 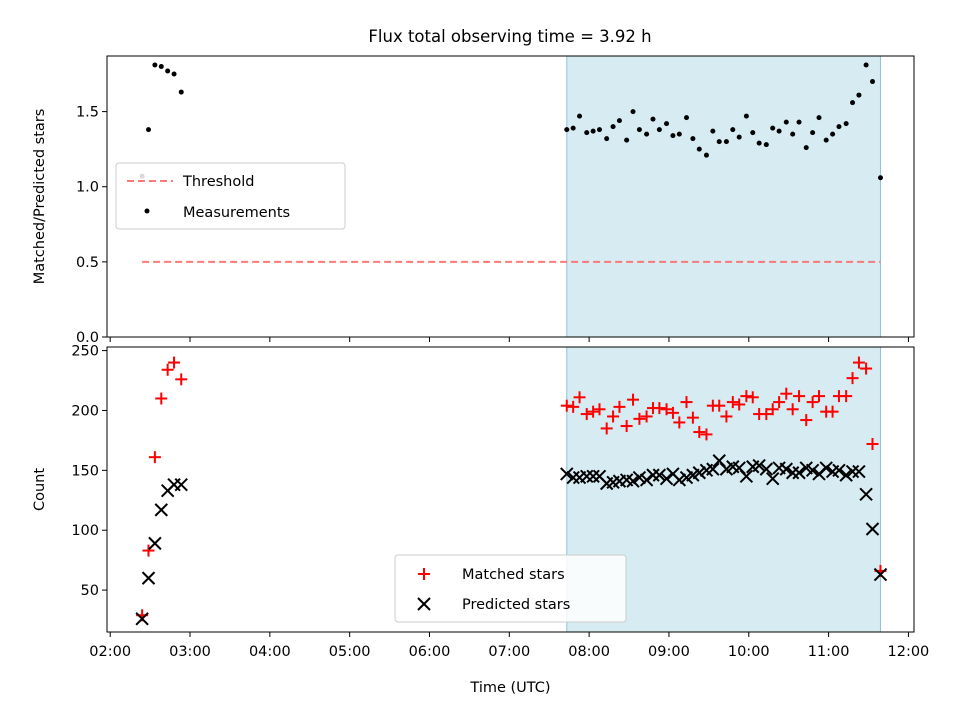 I want to click on ratio-legend-box, so click(x=230, y=196).